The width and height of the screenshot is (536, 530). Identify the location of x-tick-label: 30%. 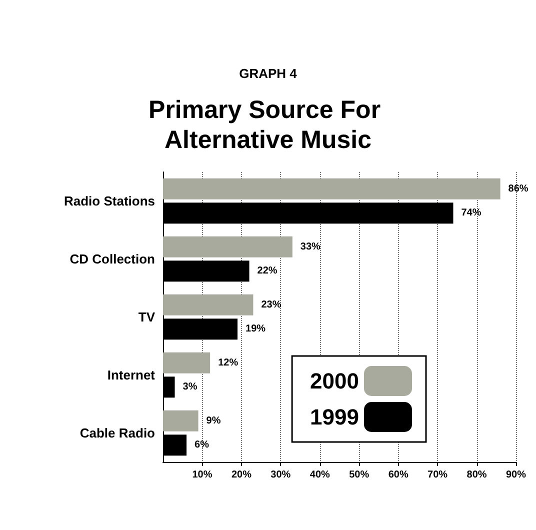
(280, 475).